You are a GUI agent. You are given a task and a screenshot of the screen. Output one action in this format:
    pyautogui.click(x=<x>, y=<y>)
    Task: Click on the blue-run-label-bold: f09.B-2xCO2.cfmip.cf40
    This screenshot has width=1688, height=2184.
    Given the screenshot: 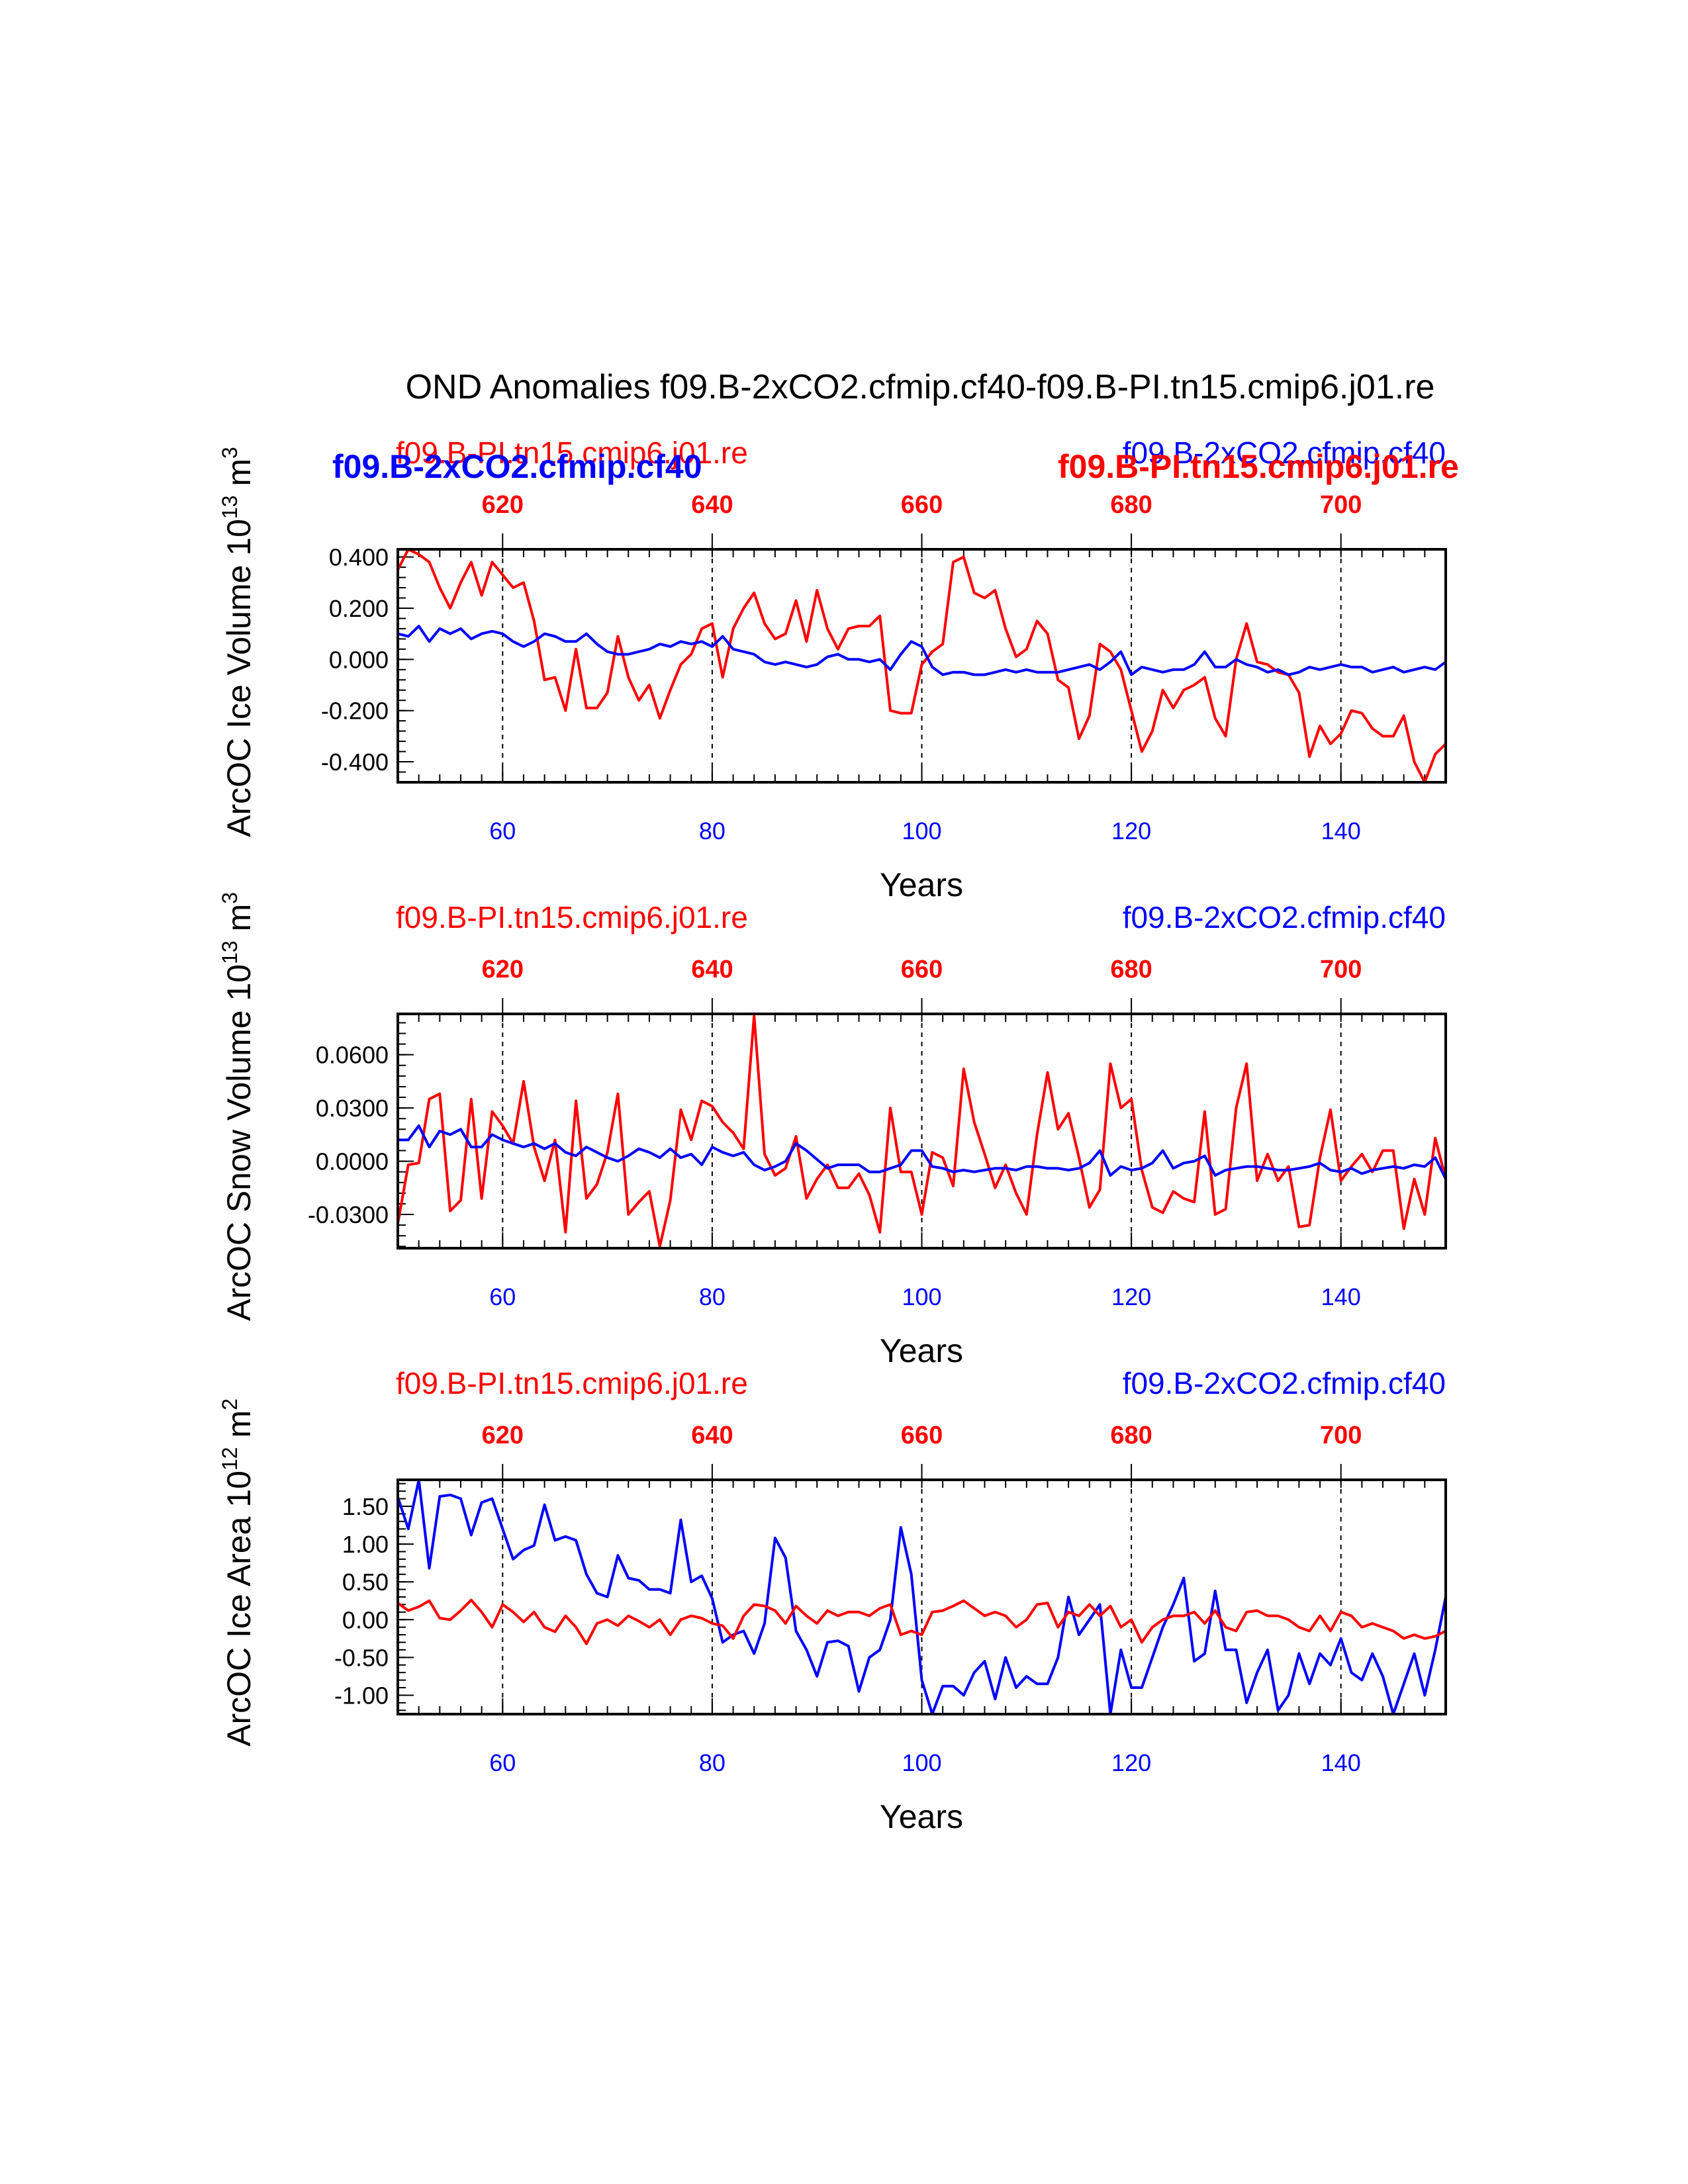 What is the action you would take?
    pyautogui.click(x=517, y=466)
    